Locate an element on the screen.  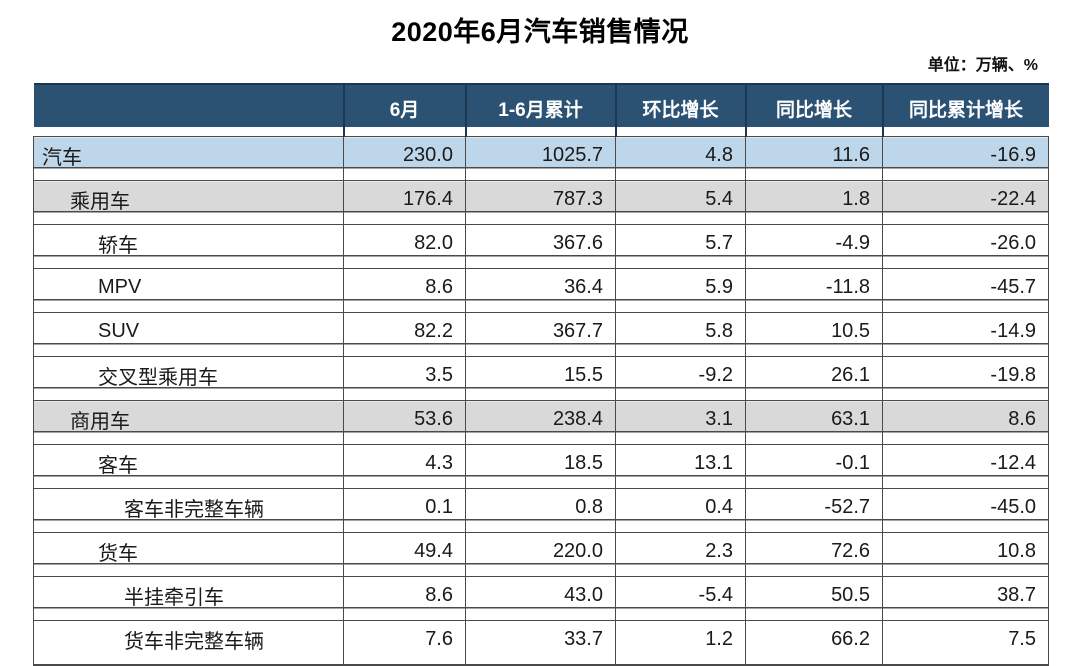
table-row: 交叉型乘用车 3.5 15.5 -9.2 26.1 -19.8 is located at coordinates (541, 378).